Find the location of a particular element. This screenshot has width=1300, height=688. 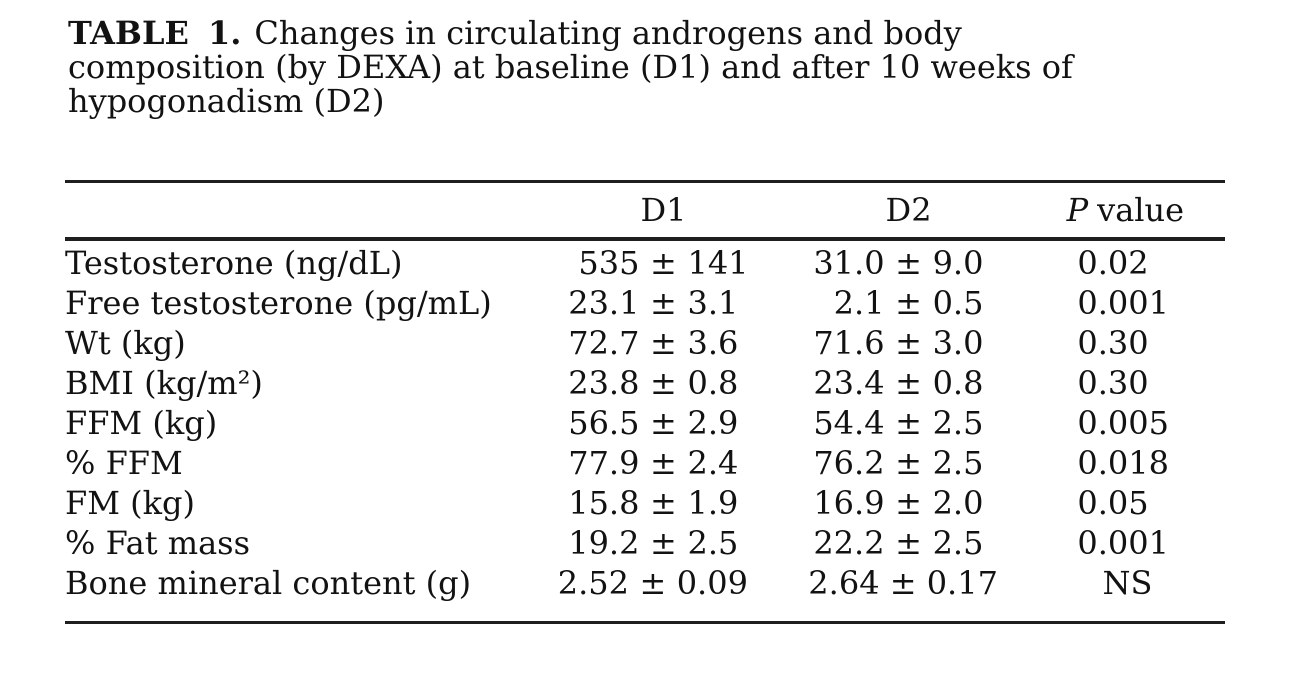

p-value-cell: 0.018 is located at coordinates (1109, 463).